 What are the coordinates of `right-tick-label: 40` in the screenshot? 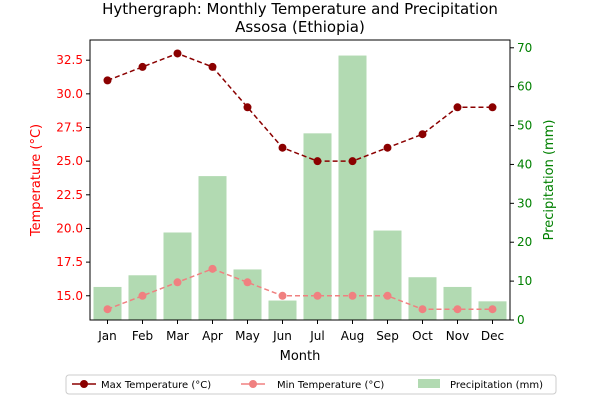 It's located at (524, 164).